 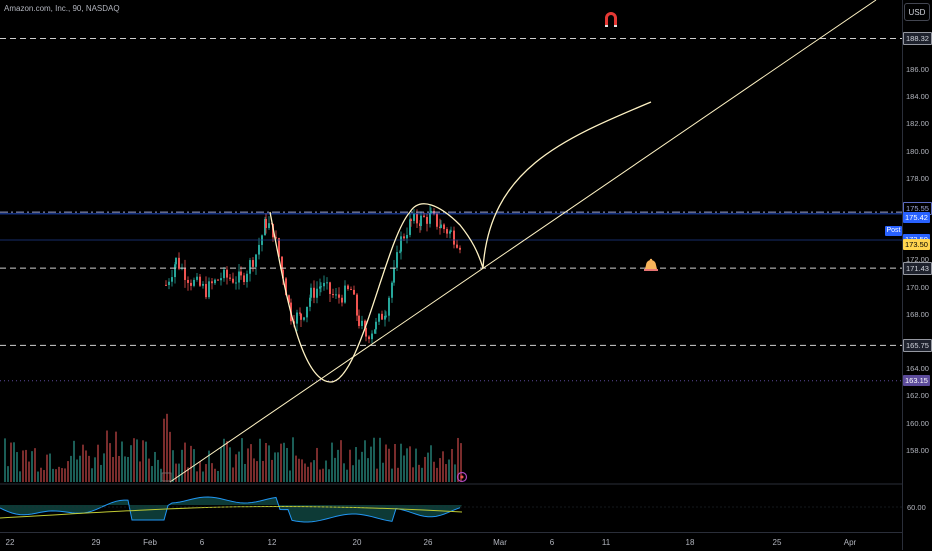 What do you see at coordinates (893, 231) in the screenshot?
I see `post-badge: Post` at bounding box center [893, 231].